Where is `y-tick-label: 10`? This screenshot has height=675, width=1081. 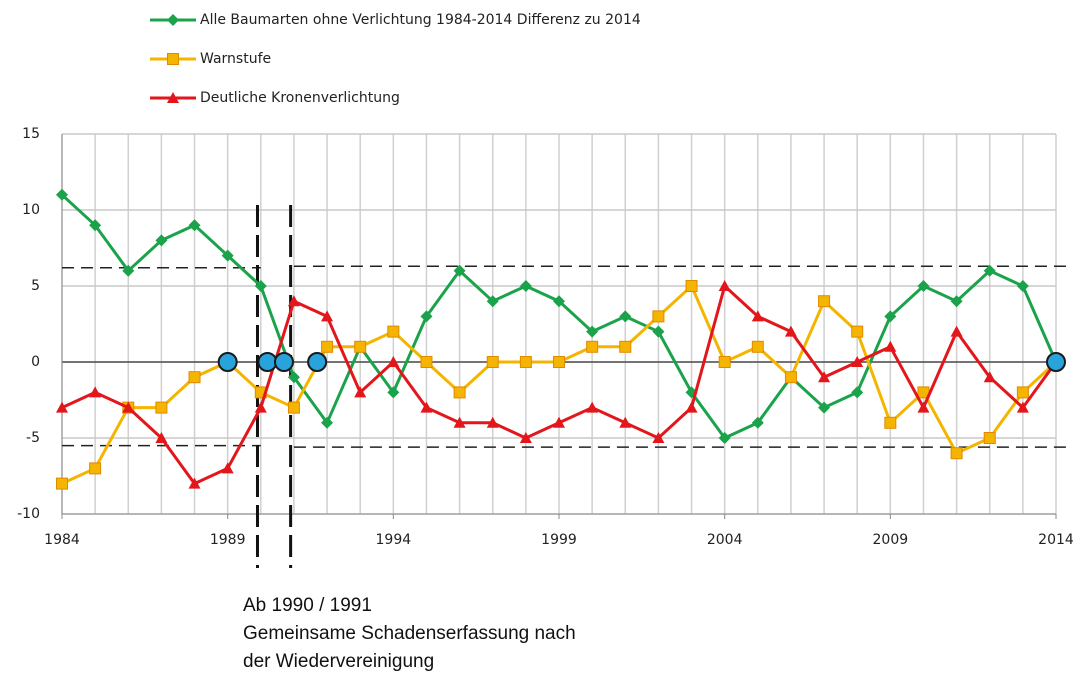
y-tick-label: 10 is located at coordinates (31, 210).